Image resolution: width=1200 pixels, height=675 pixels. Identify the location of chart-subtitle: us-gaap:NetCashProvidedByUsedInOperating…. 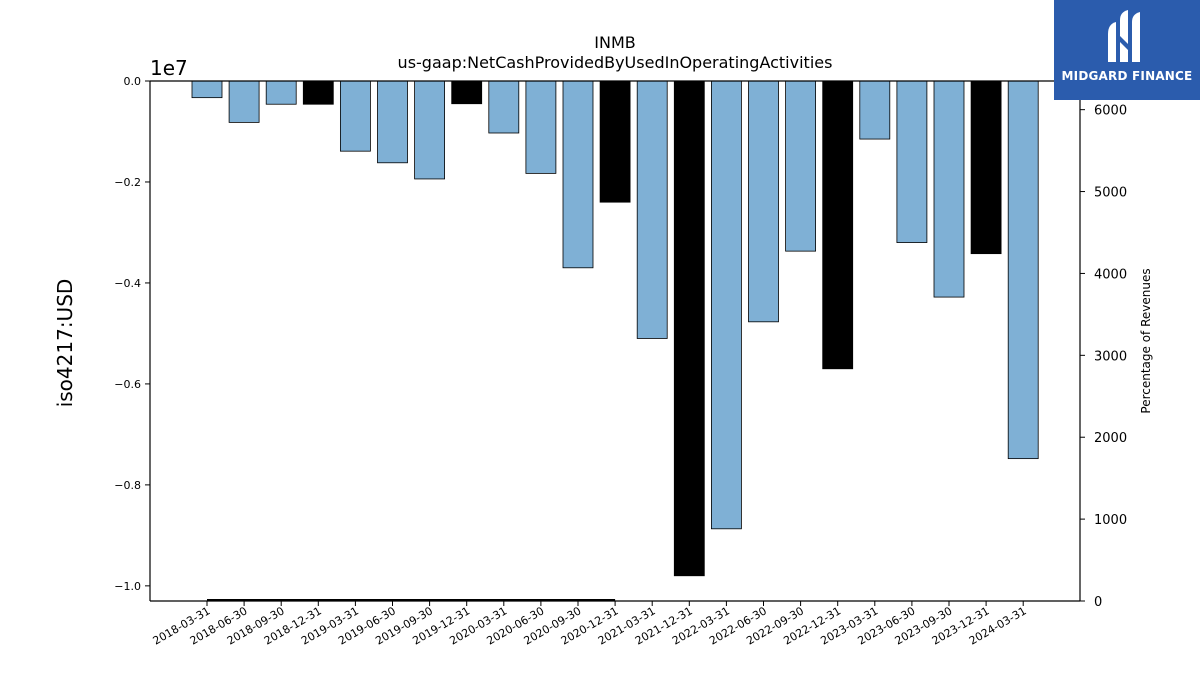
(615, 62).